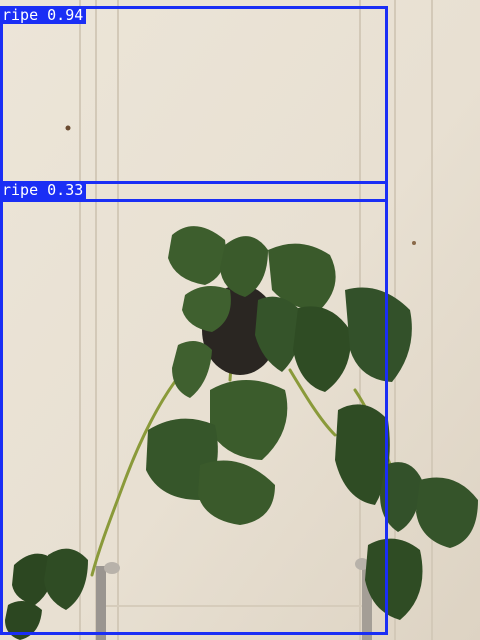 The width and height of the screenshot is (480, 640). I want to click on detection-label: ripe 0.33, so click(43, 190).